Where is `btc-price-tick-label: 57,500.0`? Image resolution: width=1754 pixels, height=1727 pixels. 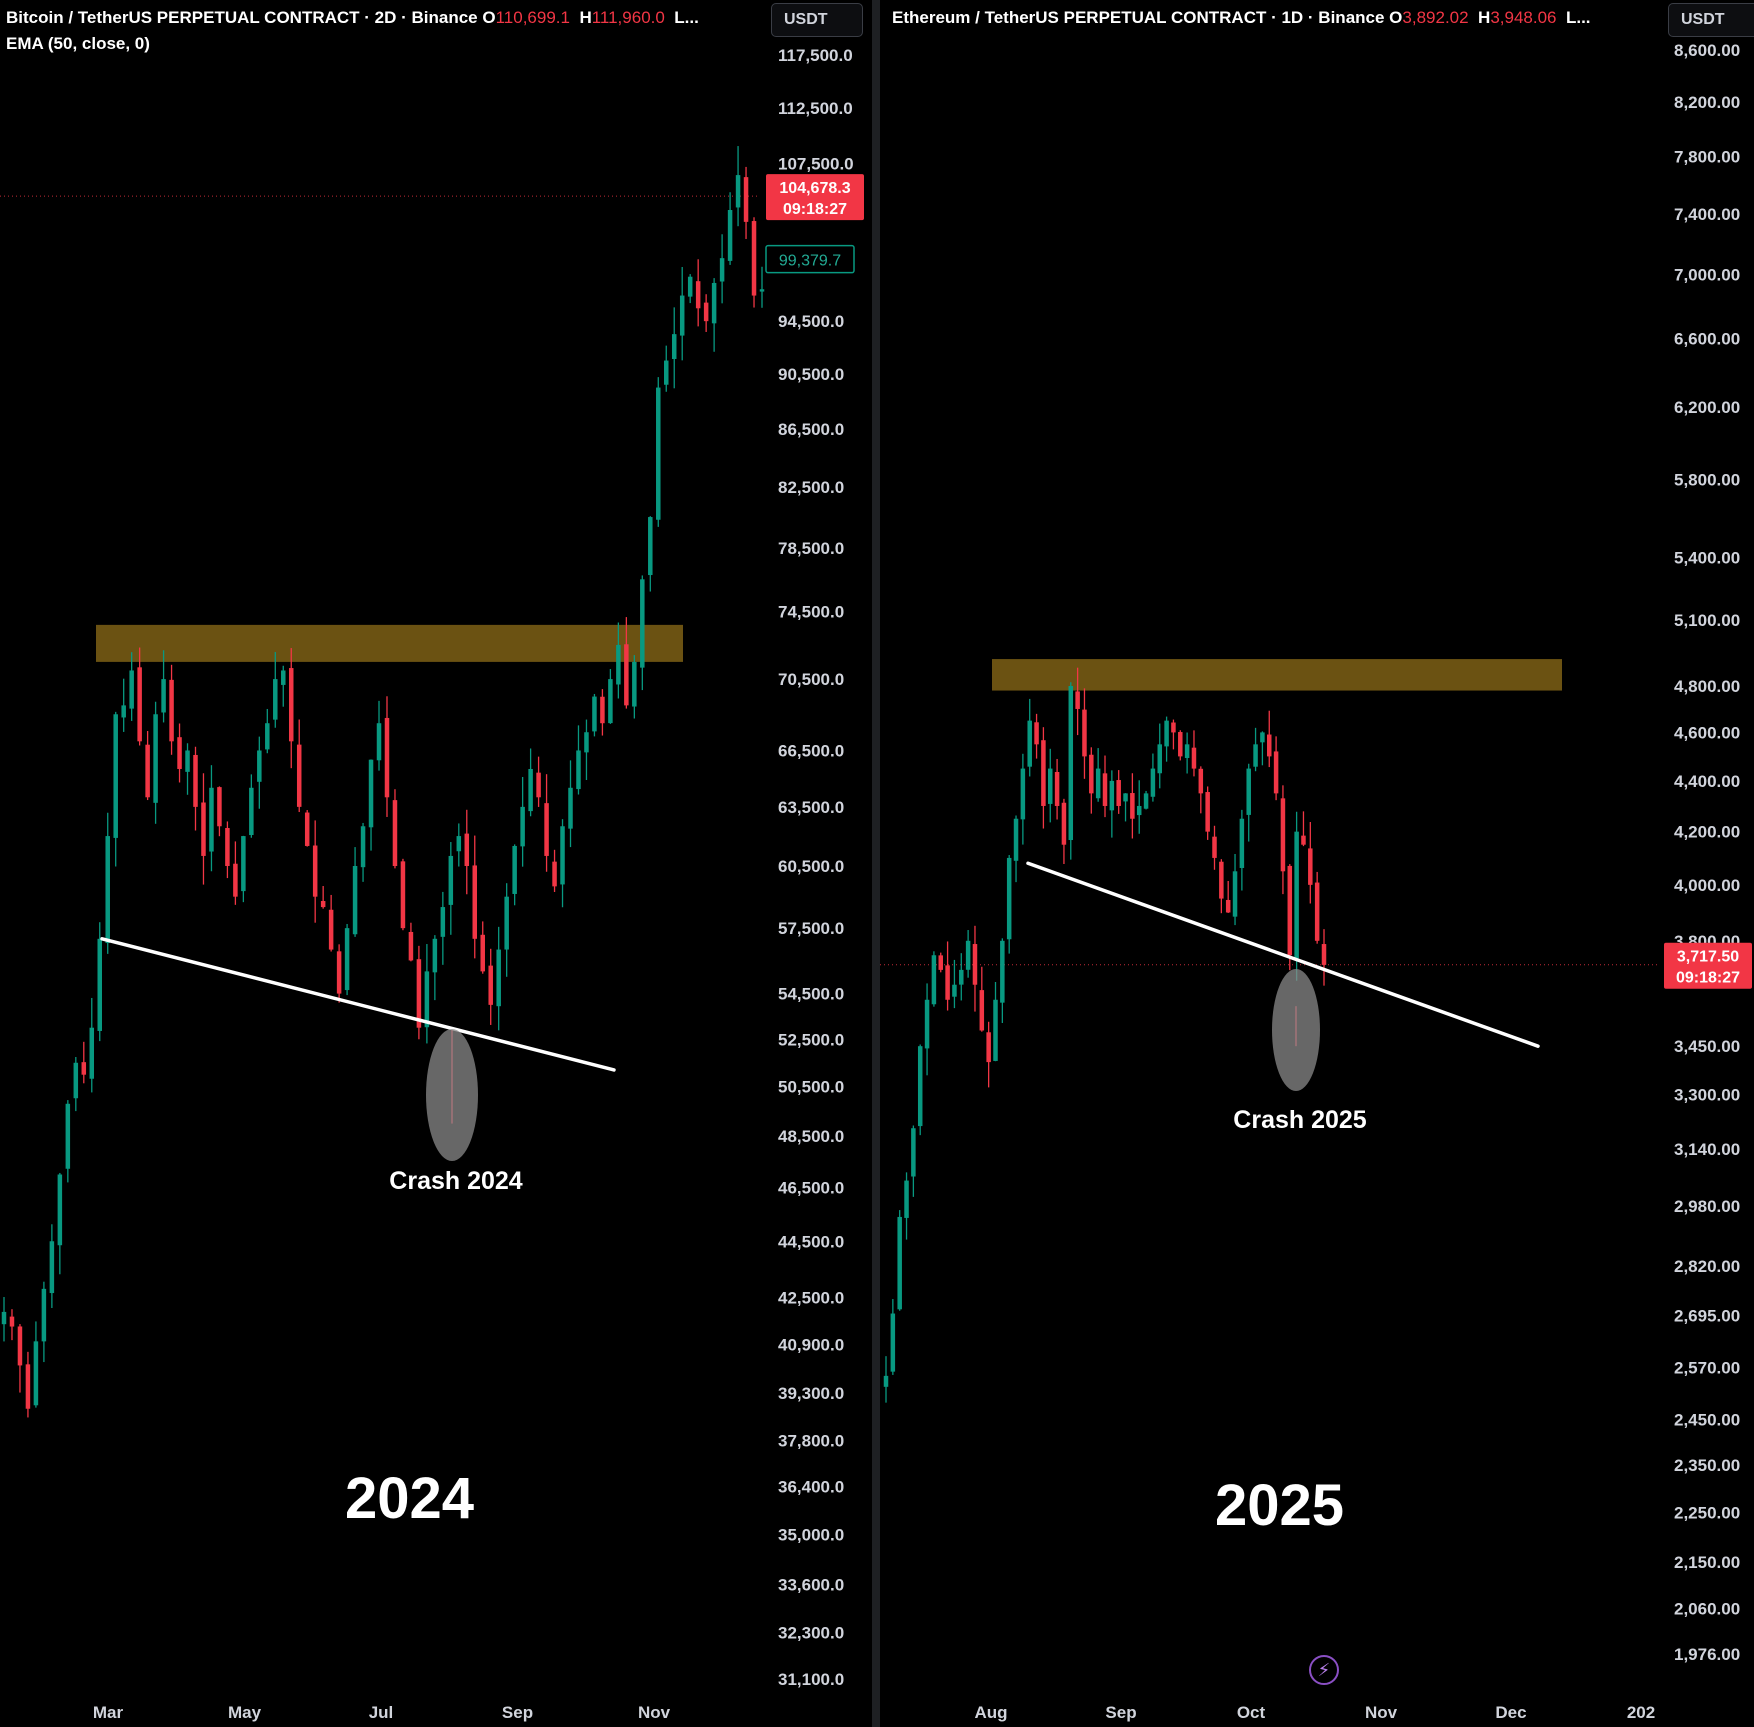 btc-price-tick-label: 57,500.0 is located at coordinates (811, 928).